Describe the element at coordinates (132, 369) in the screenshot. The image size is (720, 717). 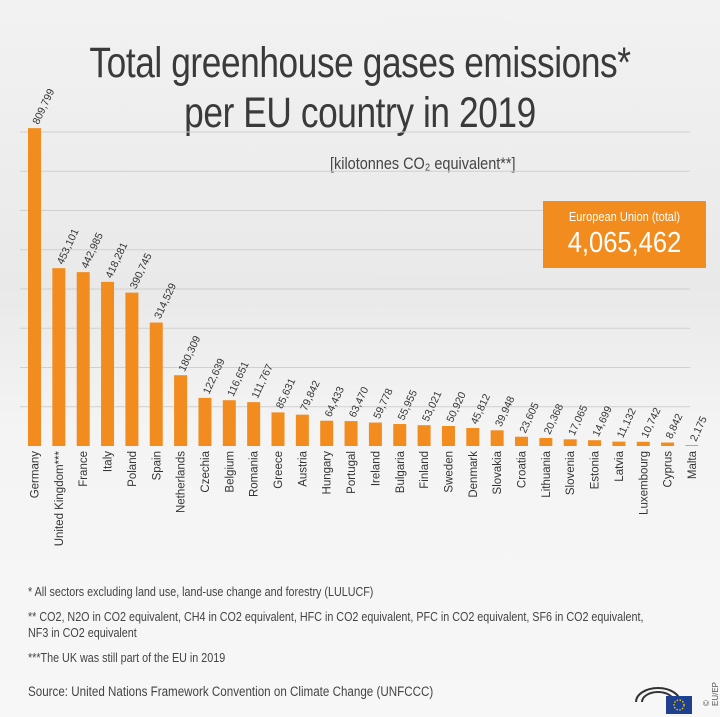
I see `bar-poland` at that location.